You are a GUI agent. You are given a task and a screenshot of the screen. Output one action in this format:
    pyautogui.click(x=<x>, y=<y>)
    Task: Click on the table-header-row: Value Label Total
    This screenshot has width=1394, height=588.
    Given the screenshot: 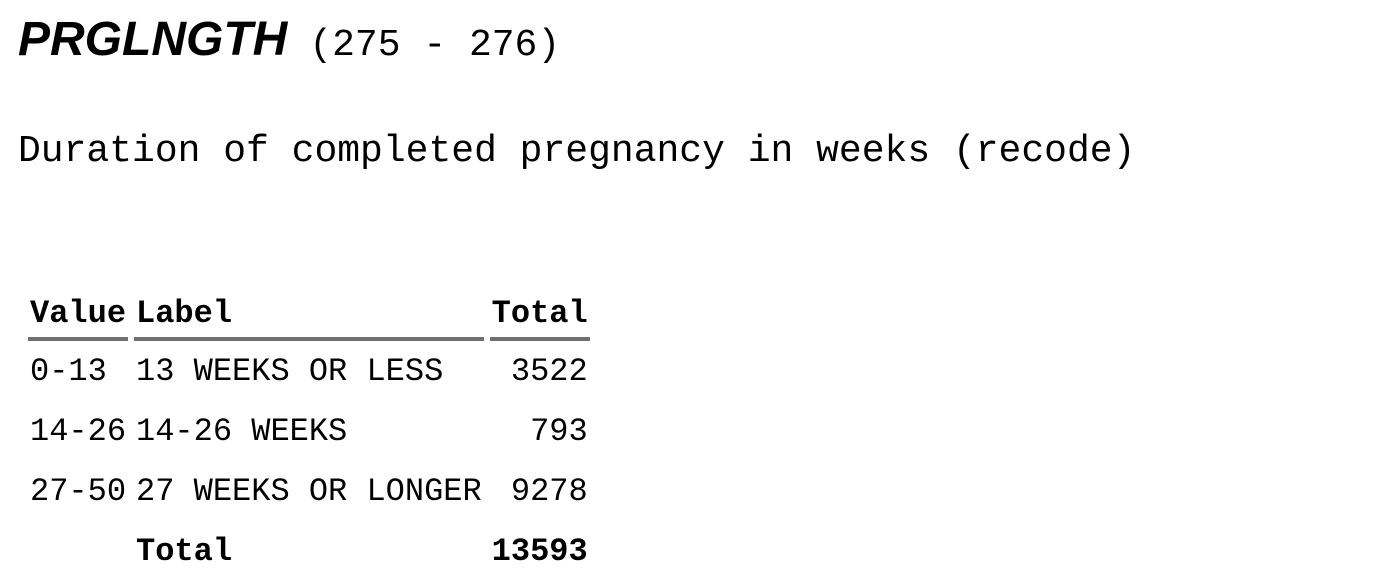 What is the action you would take?
    pyautogui.click(x=309, y=315)
    